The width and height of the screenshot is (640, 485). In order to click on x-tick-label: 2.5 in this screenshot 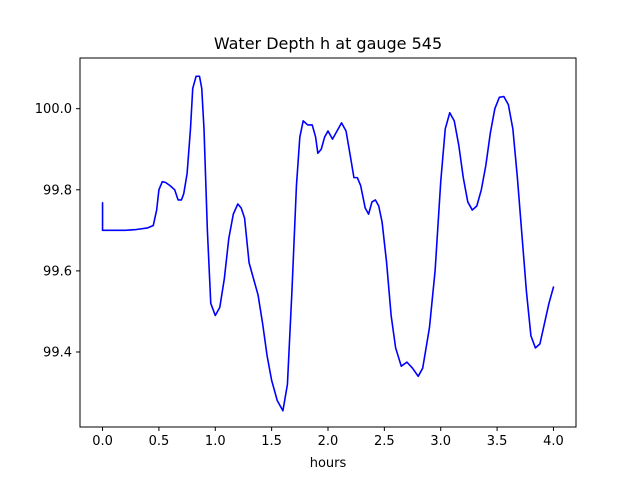, I will do `click(384, 441)`.